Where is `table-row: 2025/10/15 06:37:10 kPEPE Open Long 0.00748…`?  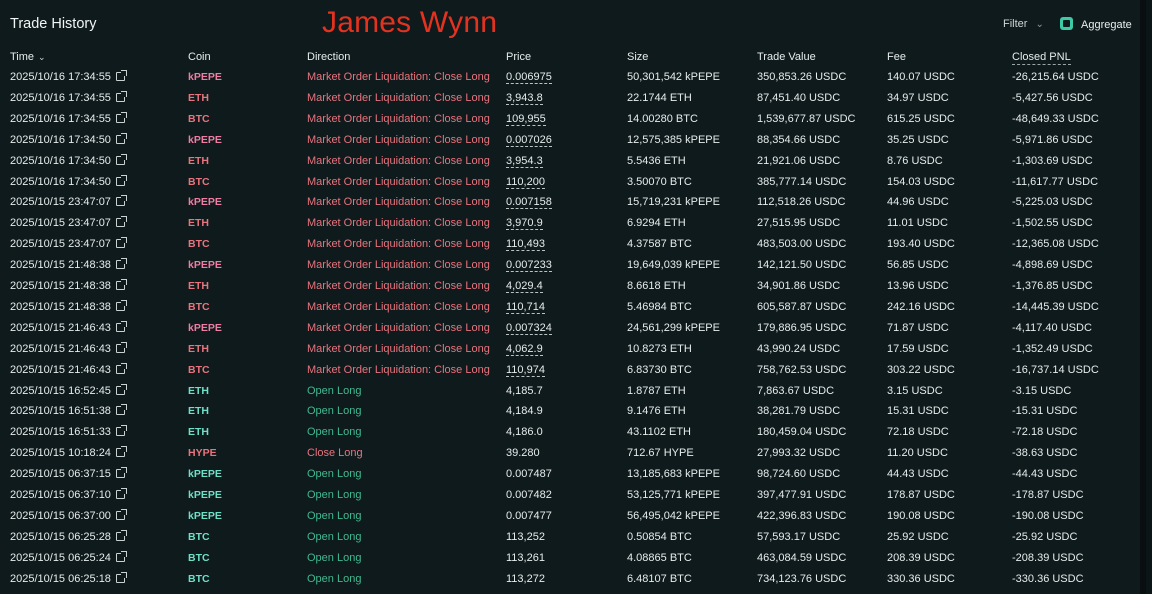
table-row: 2025/10/15 06:37:10 kPEPE Open Long 0.00748… is located at coordinates (573, 495).